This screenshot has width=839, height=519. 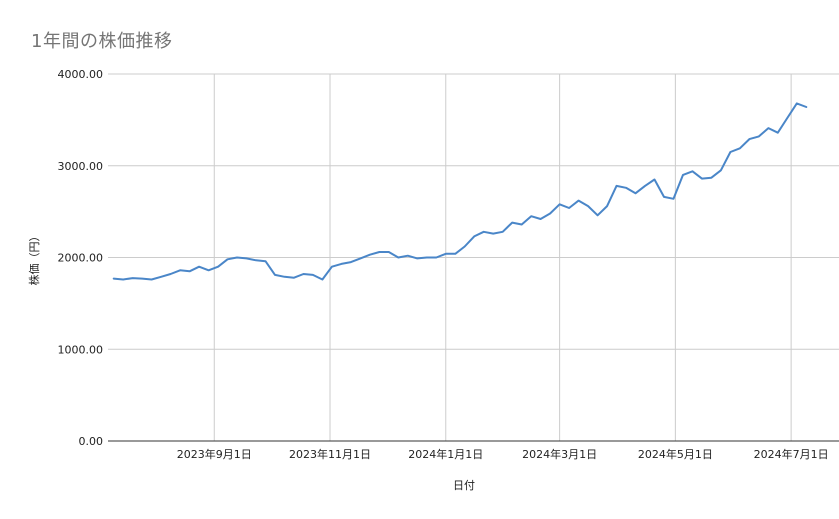 What do you see at coordinates (464, 485) in the screenshot?
I see `x-axis-title: 日付` at bounding box center [464, 485].